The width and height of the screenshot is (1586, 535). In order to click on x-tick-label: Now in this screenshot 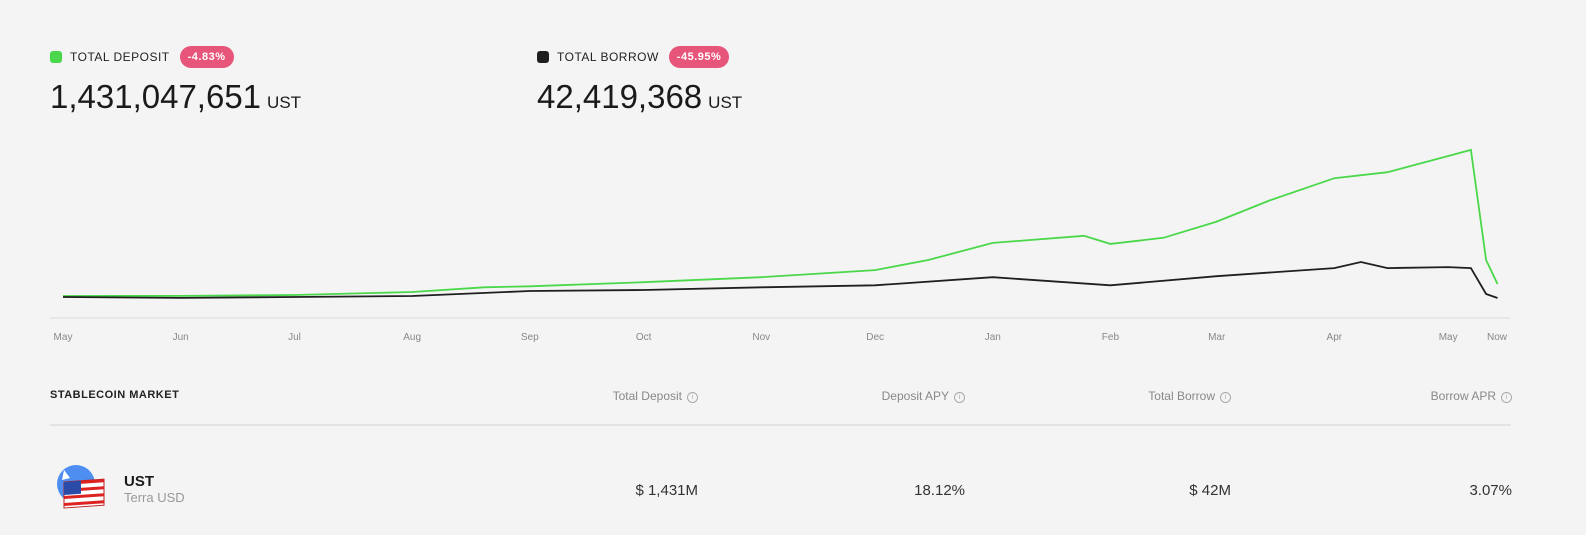, I will do `click(1497, 337)`.